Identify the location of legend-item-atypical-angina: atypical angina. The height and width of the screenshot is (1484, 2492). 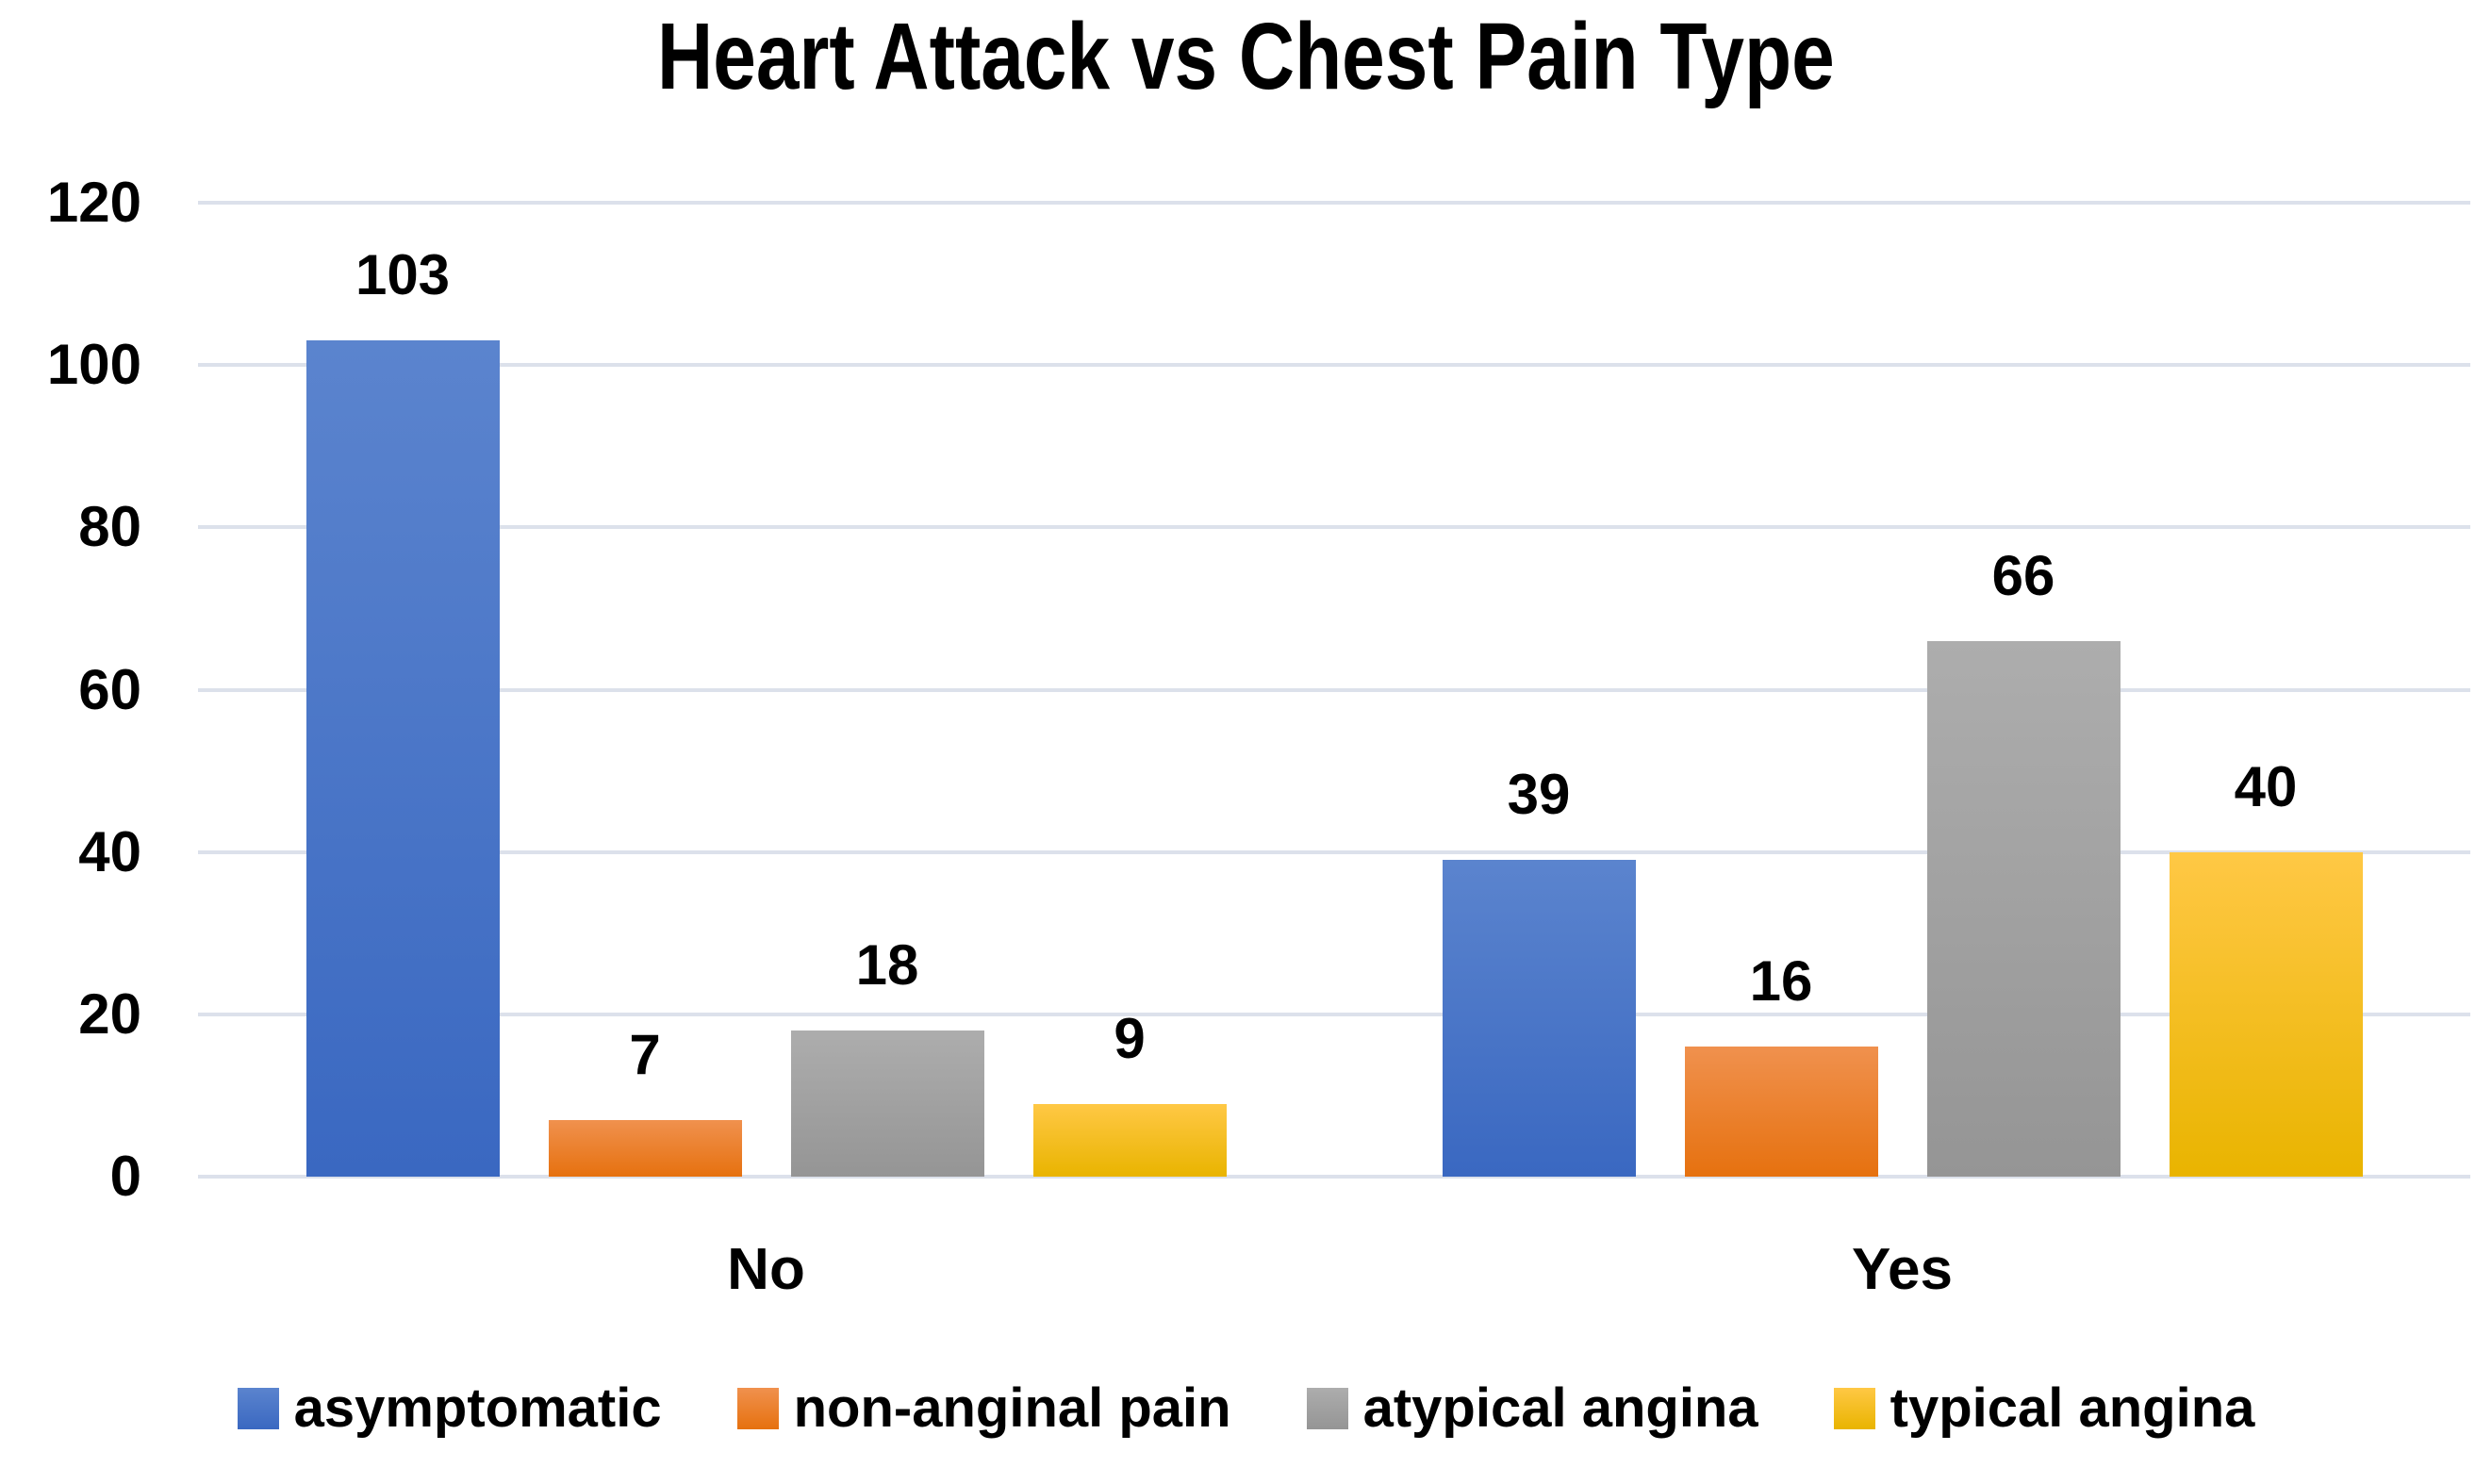
(1532, 1408).